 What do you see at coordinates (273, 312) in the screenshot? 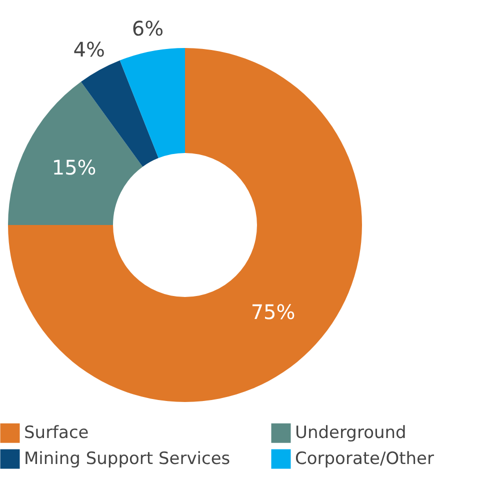
I see `data-label: 75%` at bounding box center [273, 312].